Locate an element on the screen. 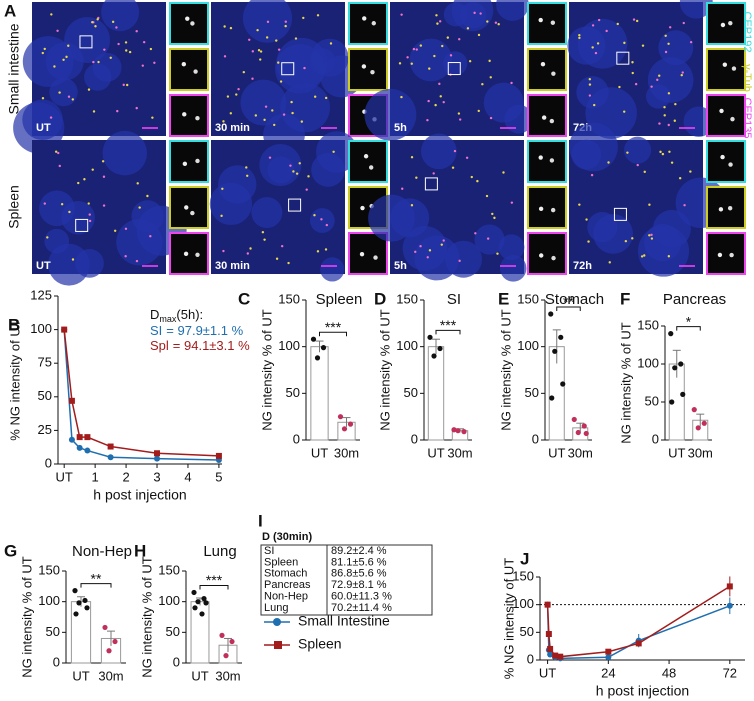  series-annotation: Spl = 94.1±3.1 % is located at coordinates (200, 345).